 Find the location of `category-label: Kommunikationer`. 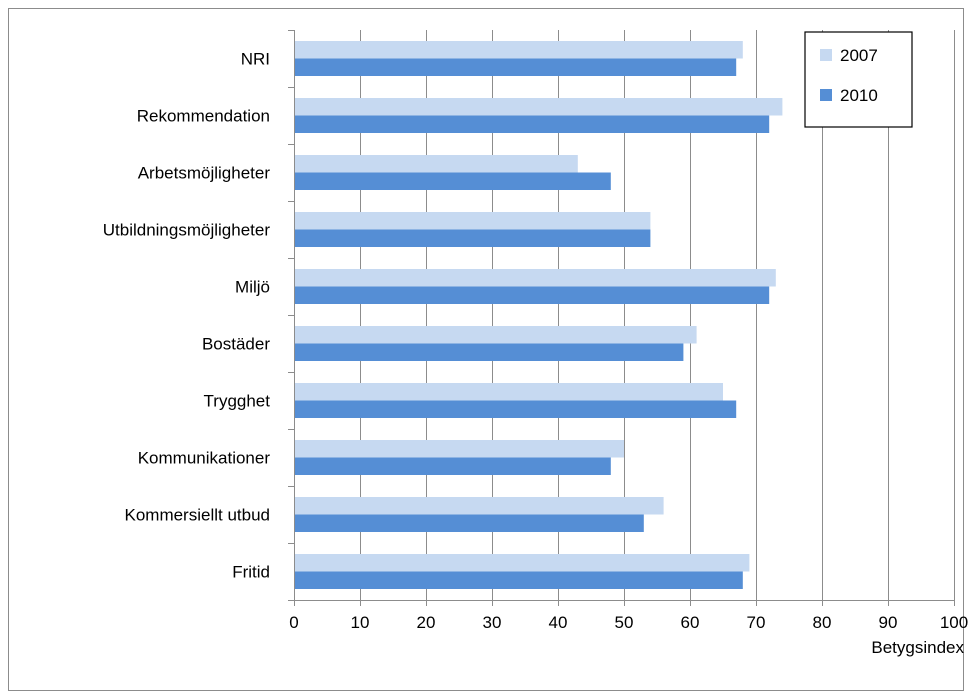

category-label: Kommunikationer is located at coordinates (204, 458).